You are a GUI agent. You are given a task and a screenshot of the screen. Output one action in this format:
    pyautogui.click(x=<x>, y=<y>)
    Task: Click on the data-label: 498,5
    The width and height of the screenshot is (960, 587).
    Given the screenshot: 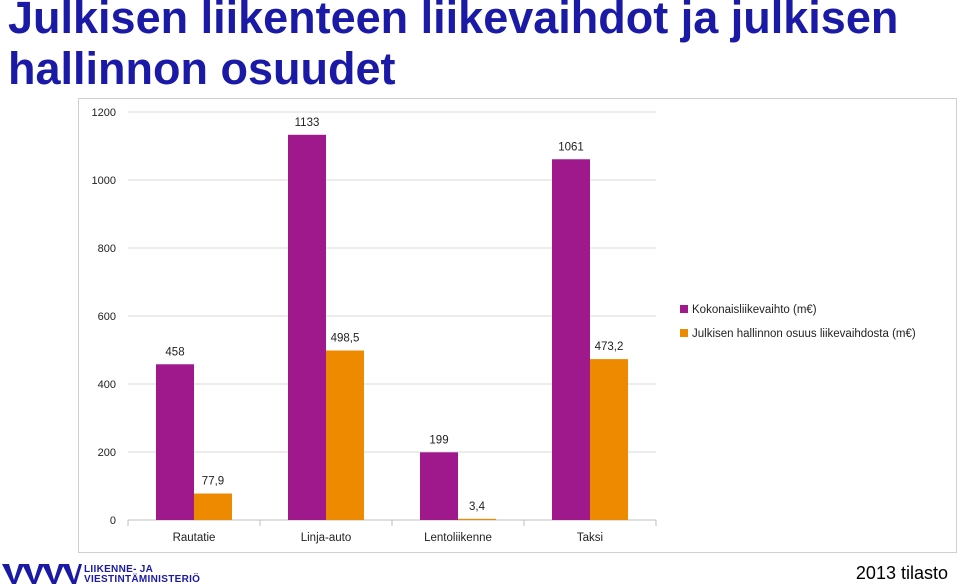 What is the action you would take?
    pyautogui.click(x=345, y=339)
    